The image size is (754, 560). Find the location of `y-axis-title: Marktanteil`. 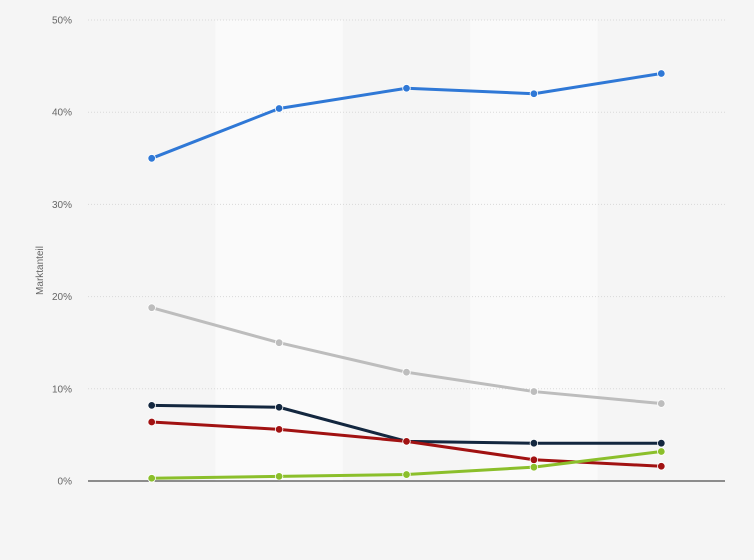

y-axis-title: Marktanteil is located at coordinates (40, 270).